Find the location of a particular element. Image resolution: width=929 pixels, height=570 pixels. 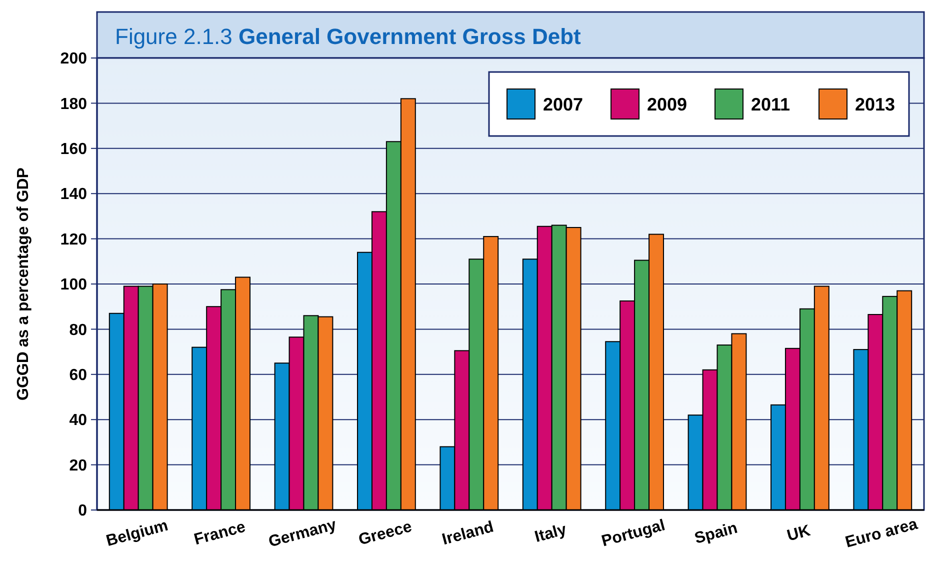

x-tick-label: France is located at coordinates (220, 533).